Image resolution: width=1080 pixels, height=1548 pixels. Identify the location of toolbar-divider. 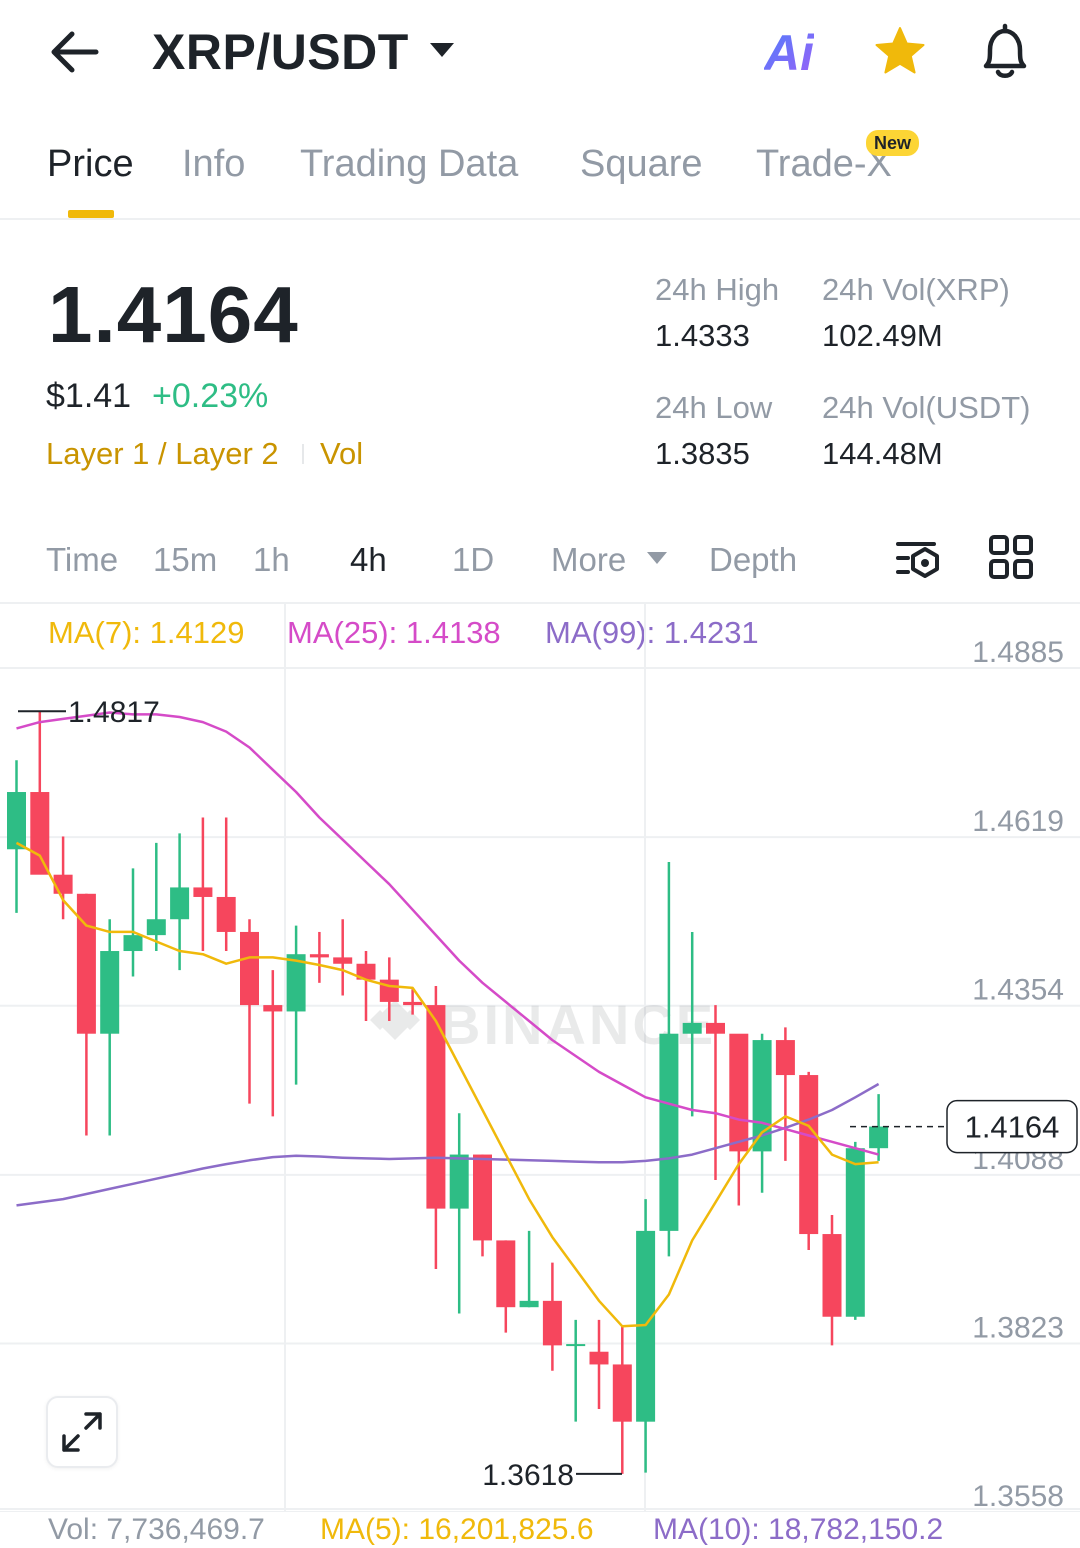
(540, 603).